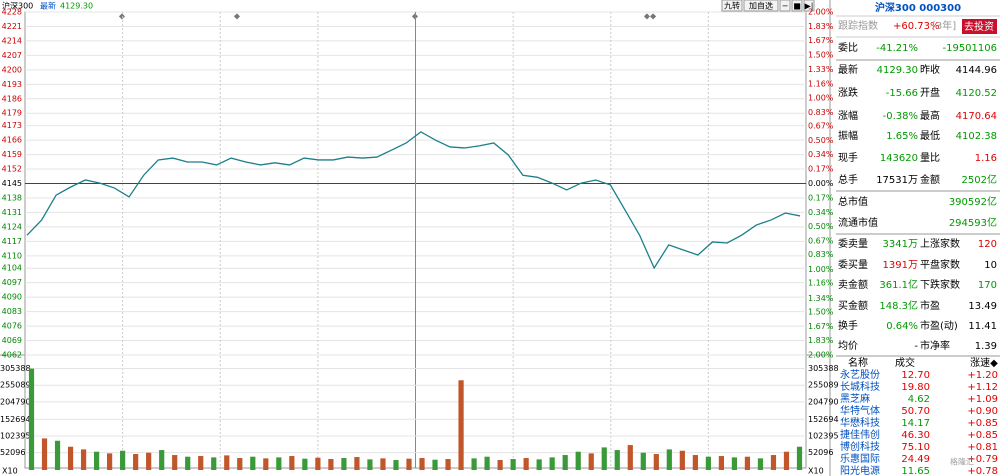 This screenshot has width=1000, height=476. I want to click on y-tick-label: 4214, so click(12, 40).